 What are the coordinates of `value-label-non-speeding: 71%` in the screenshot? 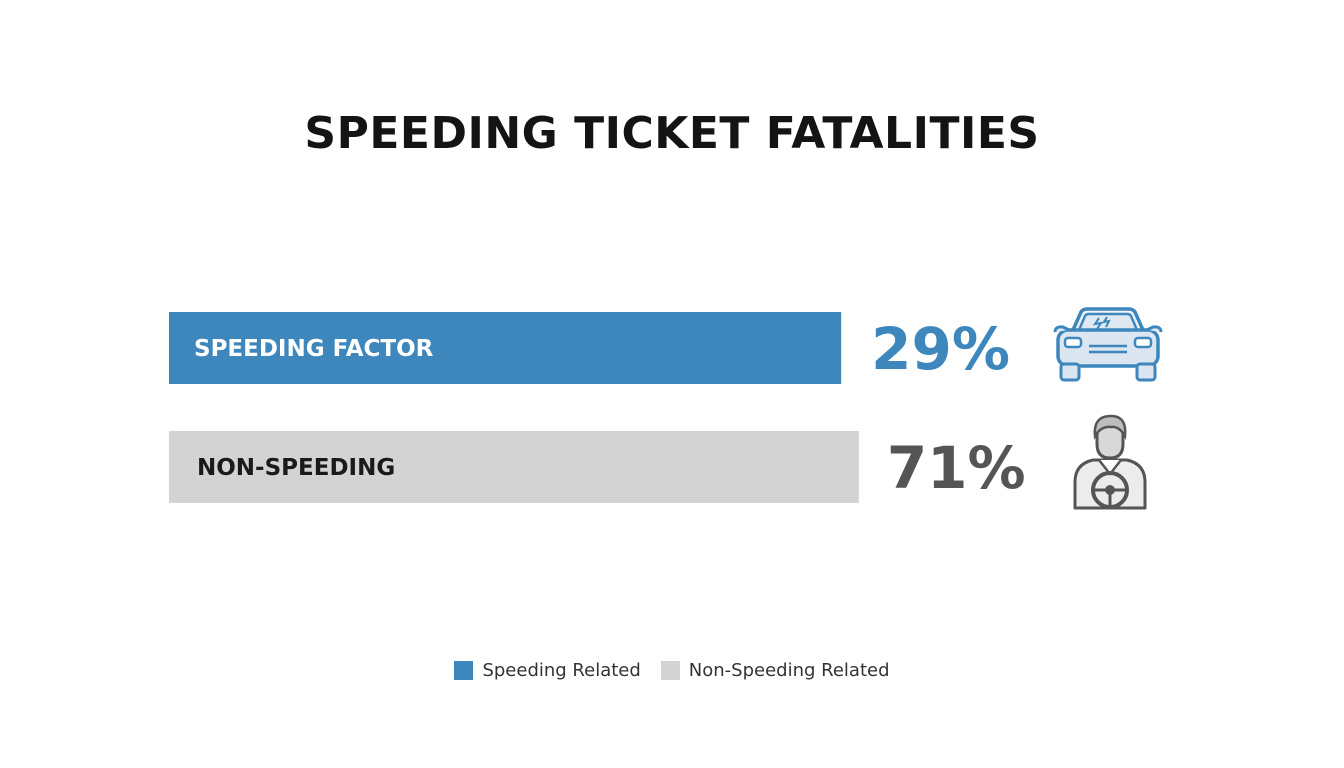 It's located at (956, 468).